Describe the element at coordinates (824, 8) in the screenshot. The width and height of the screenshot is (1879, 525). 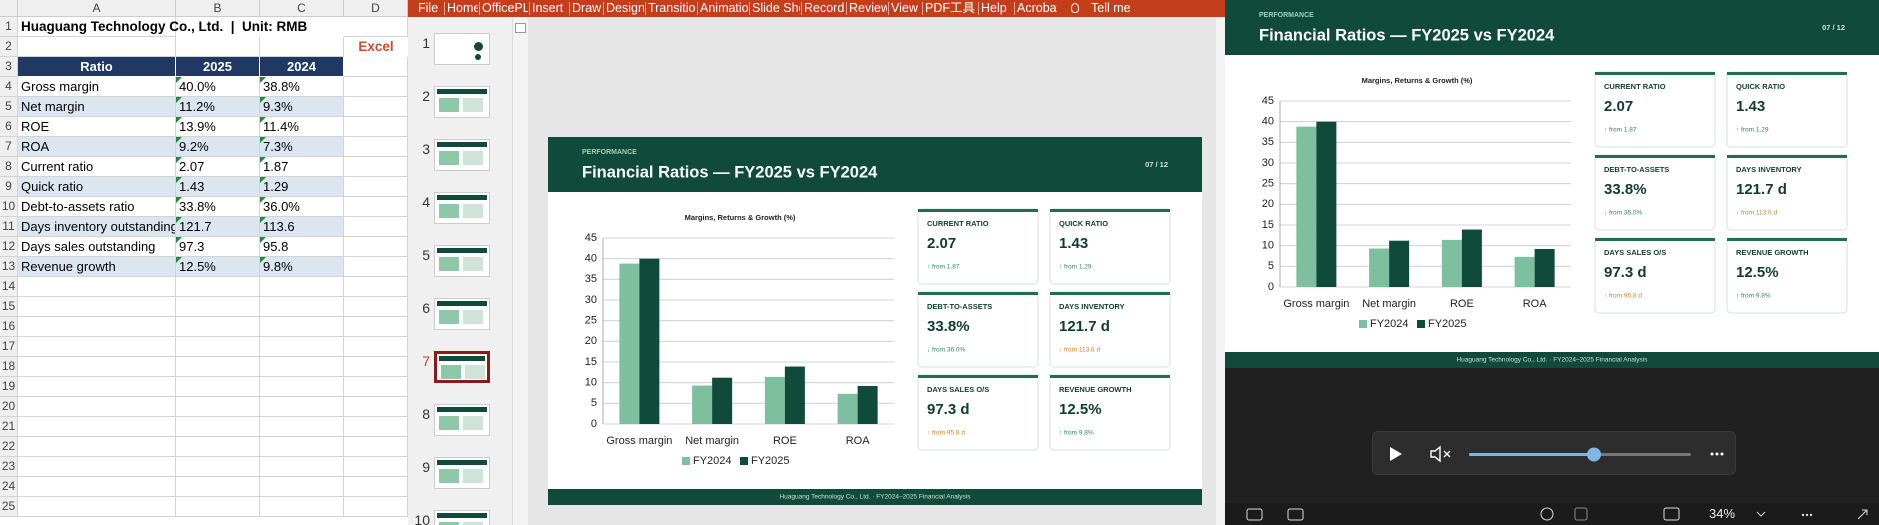
I see `ribbon-tab: Record` at that location.